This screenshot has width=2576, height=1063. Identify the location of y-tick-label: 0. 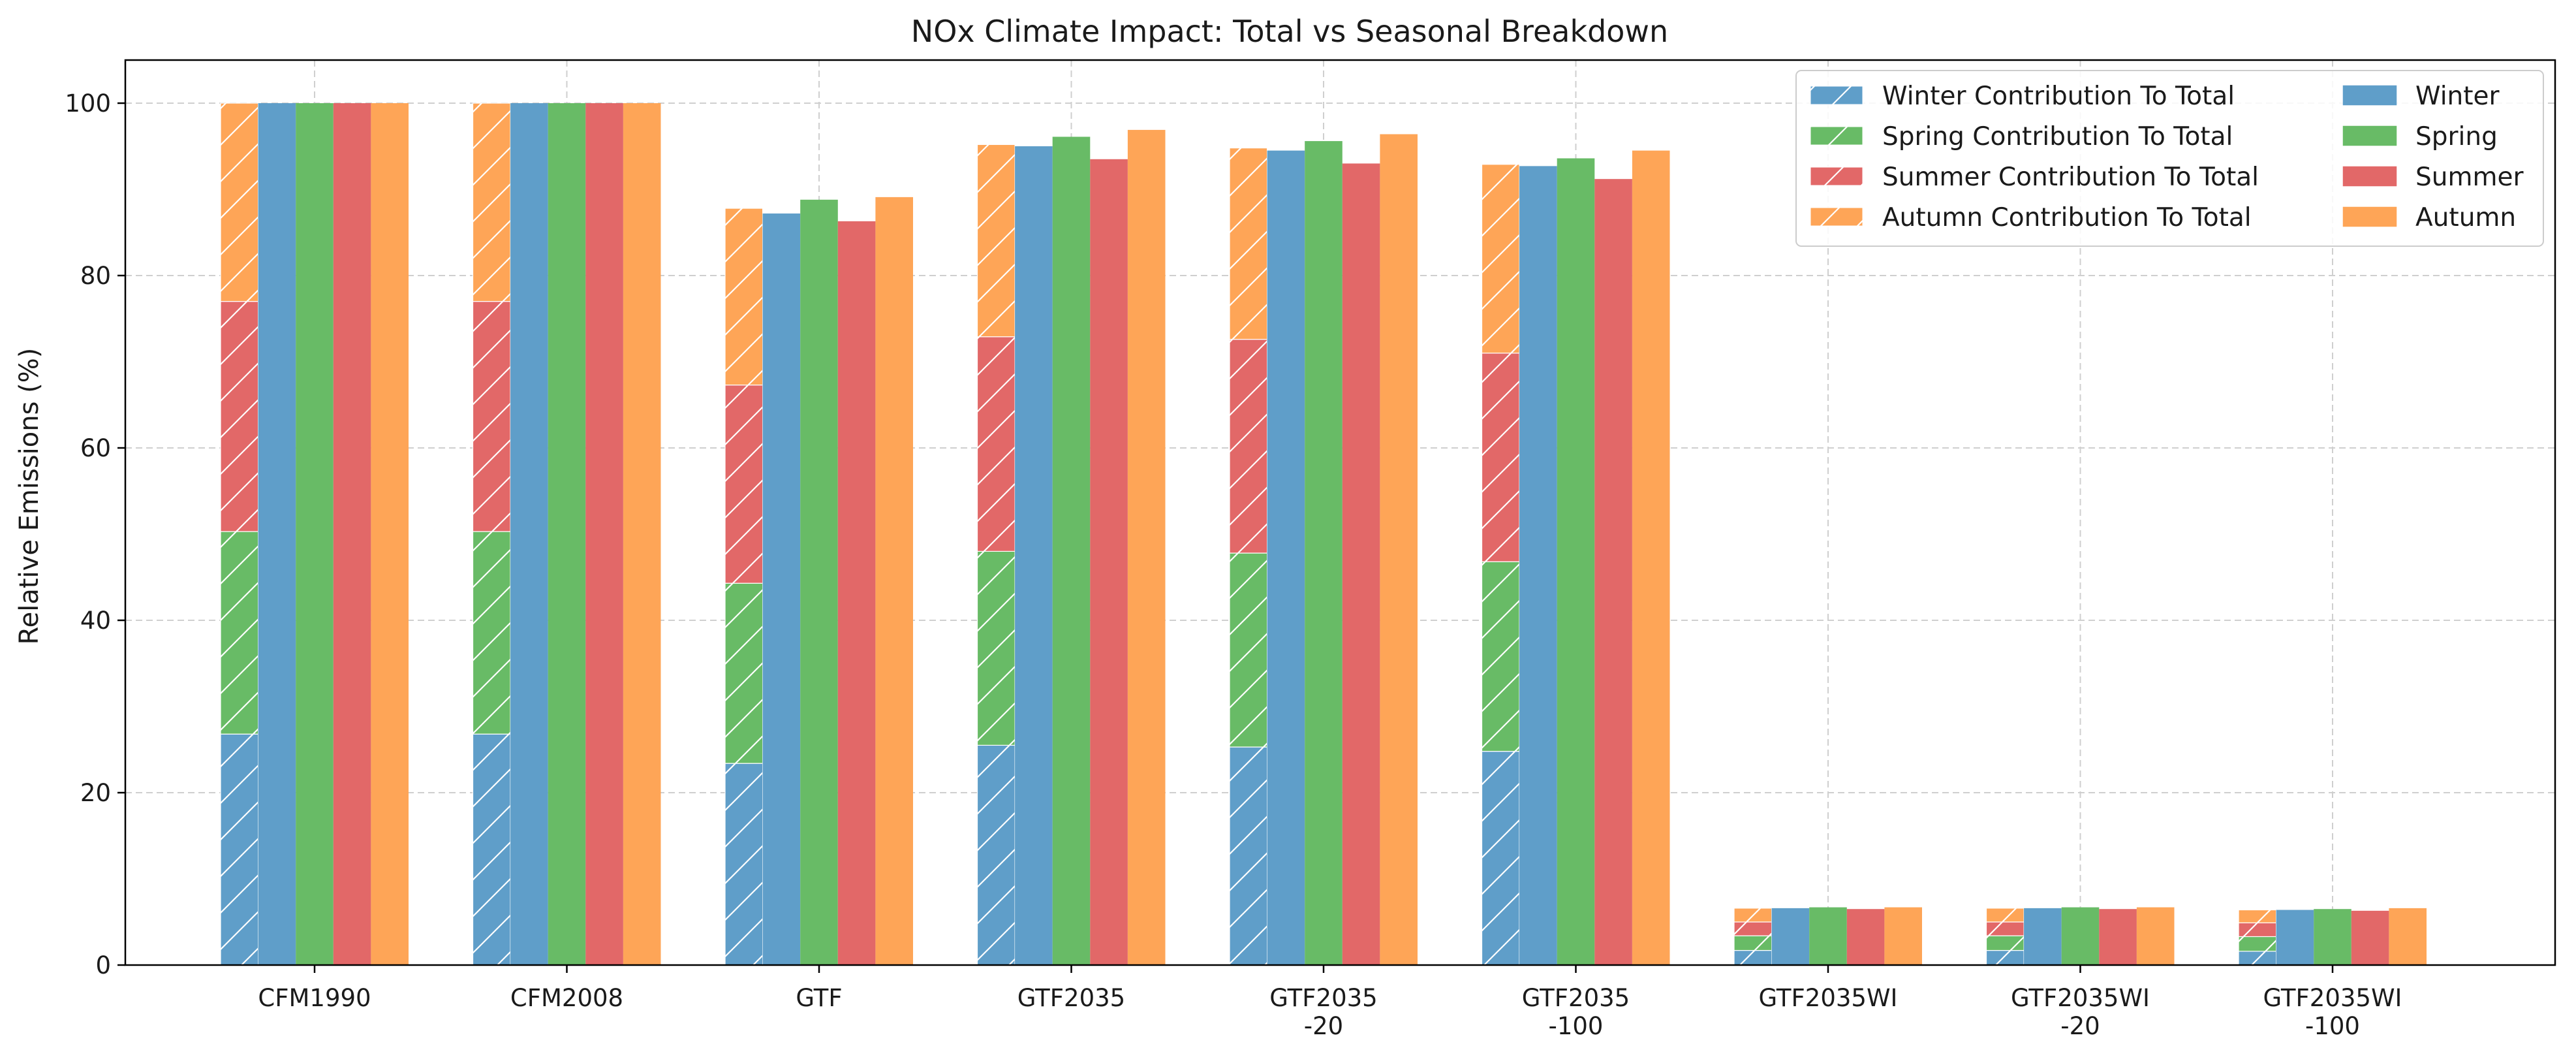
(103, 965).